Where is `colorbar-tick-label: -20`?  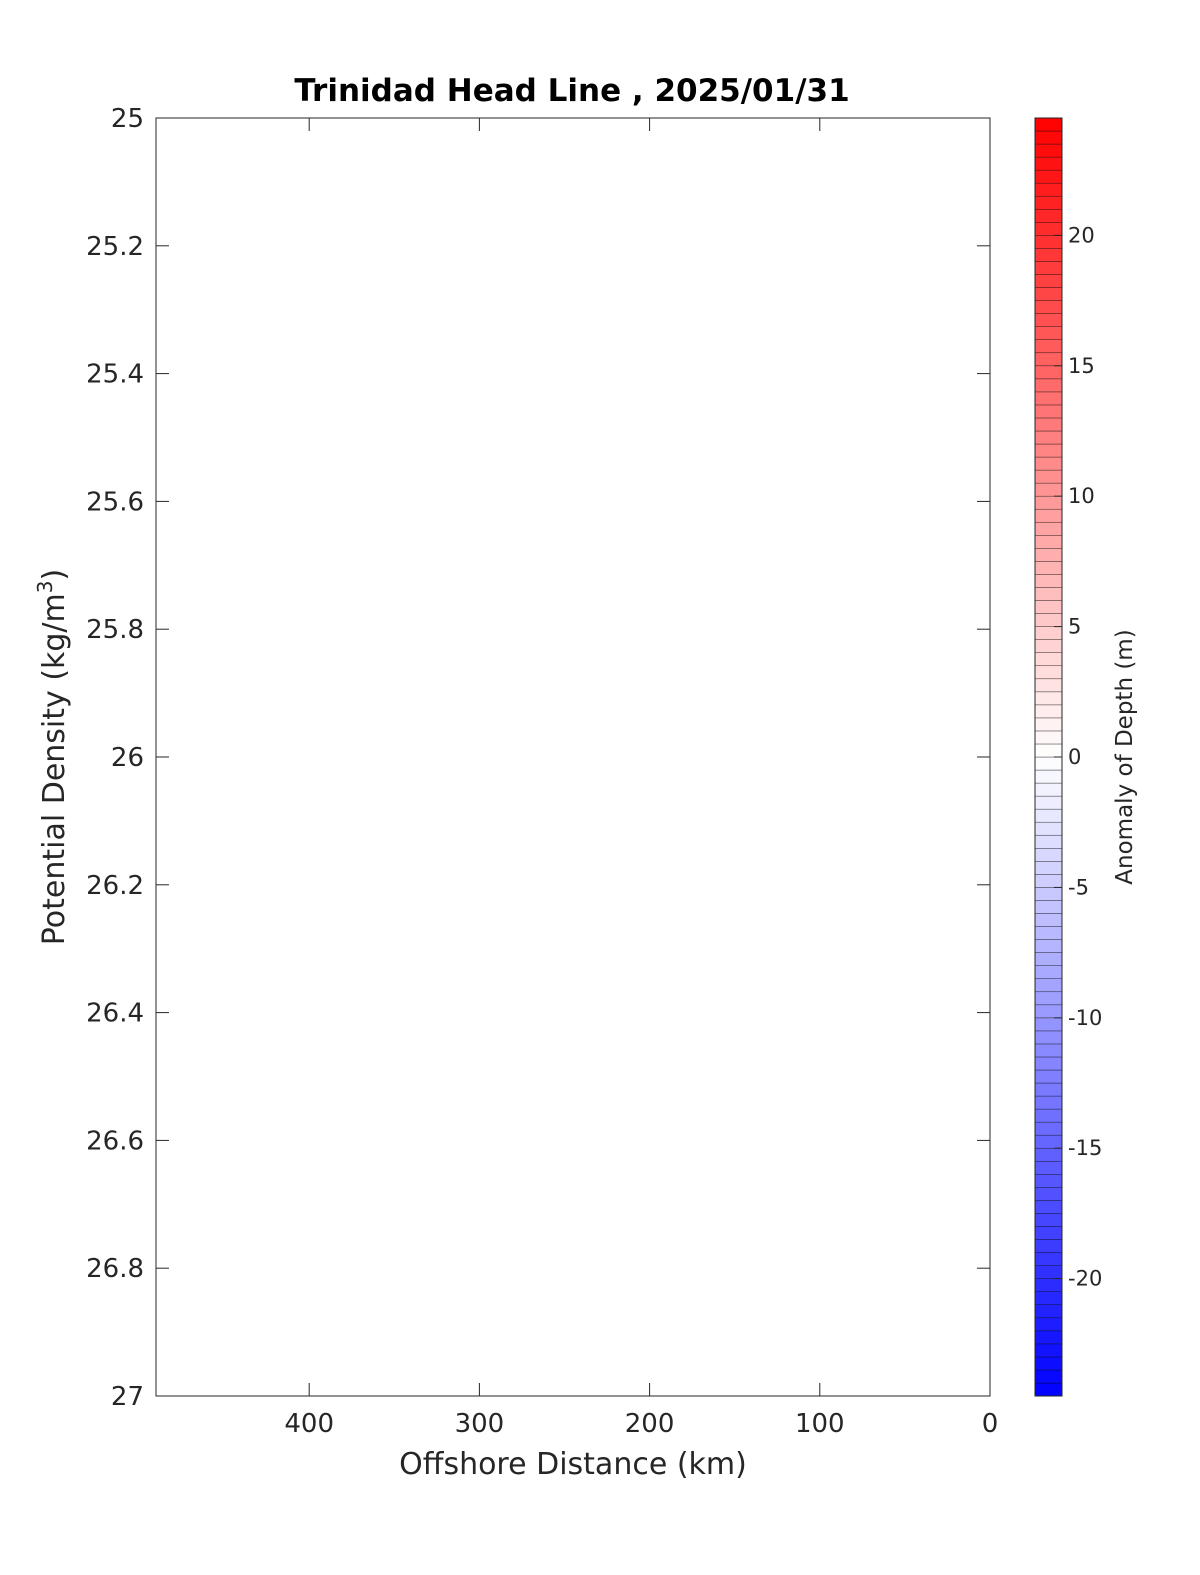 colorbar-tick-label: -20 is located at coordinates (1085, 1279).